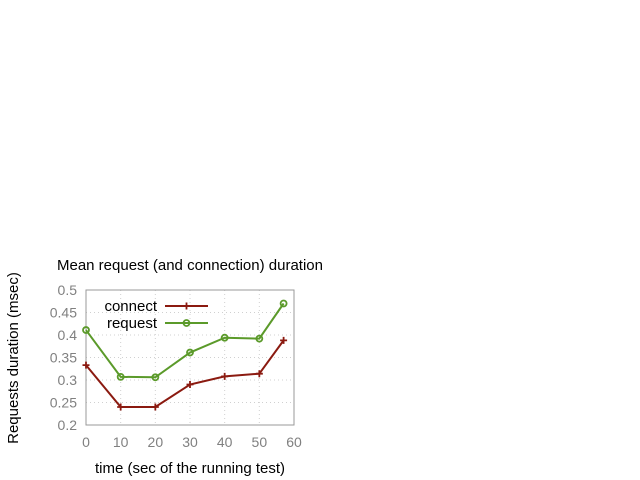  What do you see at coordinates (63, 403) in the screenshot?
I see `y-tick-label: 0.25` at bounding box center [63, 403].